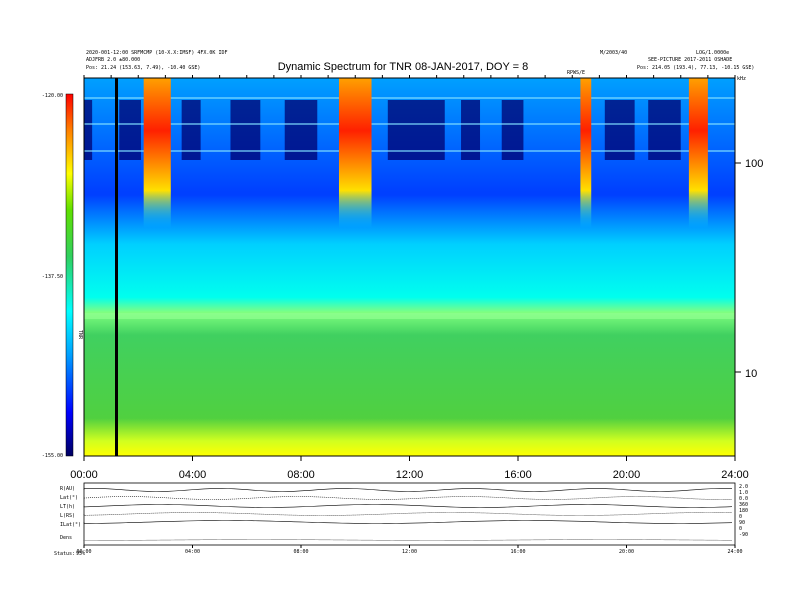 The image size is (792, 612). What do you see at coordinates (69, 498) in the screenshot?
I see `eph-label-lat: Lat(°)` at bounding box center [69, 498].